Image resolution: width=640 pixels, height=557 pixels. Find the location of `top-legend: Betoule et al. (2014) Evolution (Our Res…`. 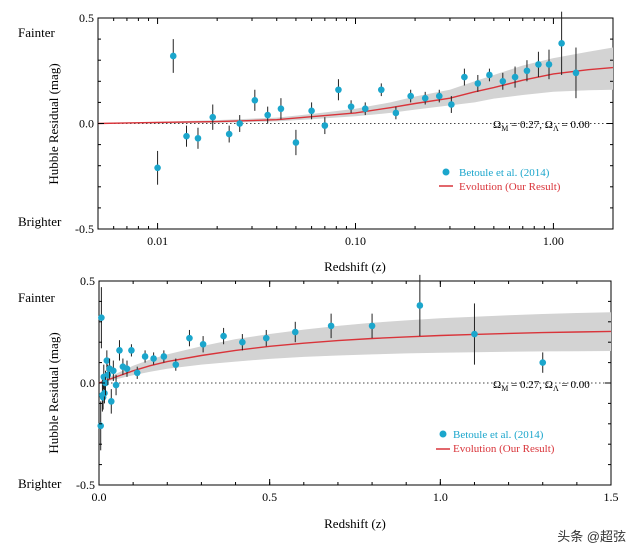

top-legend: Betoule et al. (2014) Evolution (Our Res… is located at coordinates (500, 180).